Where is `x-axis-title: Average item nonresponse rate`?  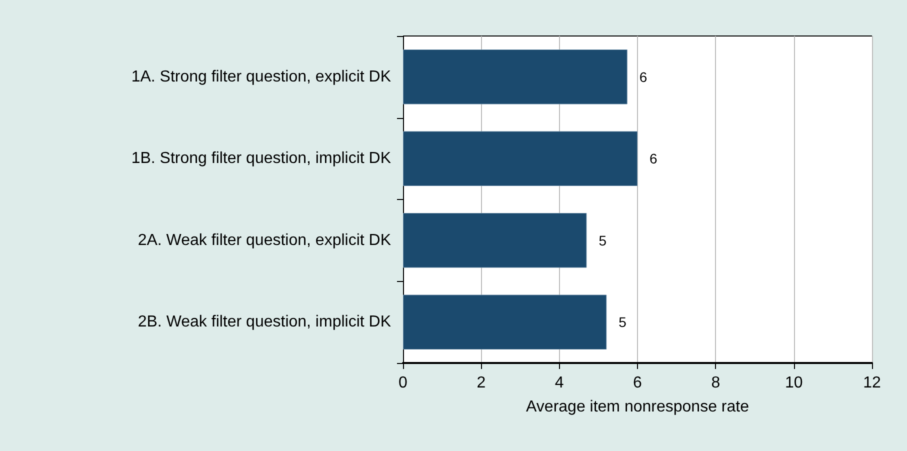 x-axis-title: Average item nonresponse rate is located at coordinates (638, 407).